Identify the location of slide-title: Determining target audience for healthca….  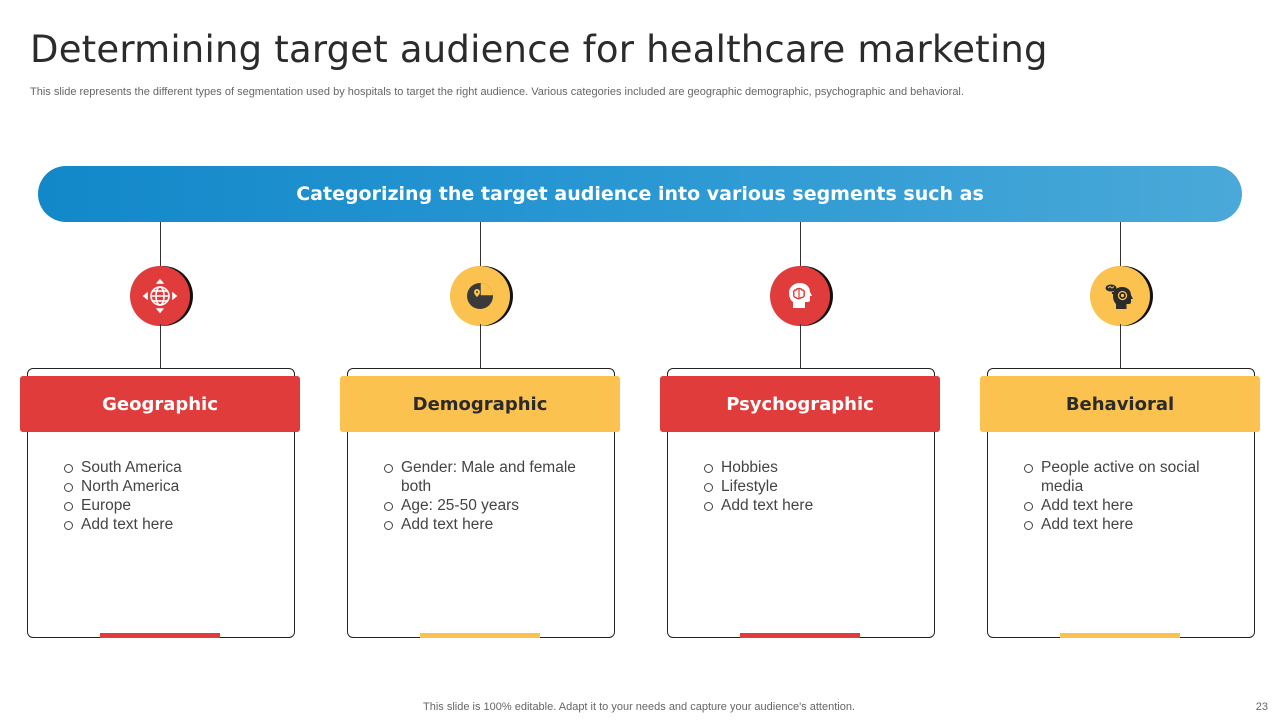
(539, 49).